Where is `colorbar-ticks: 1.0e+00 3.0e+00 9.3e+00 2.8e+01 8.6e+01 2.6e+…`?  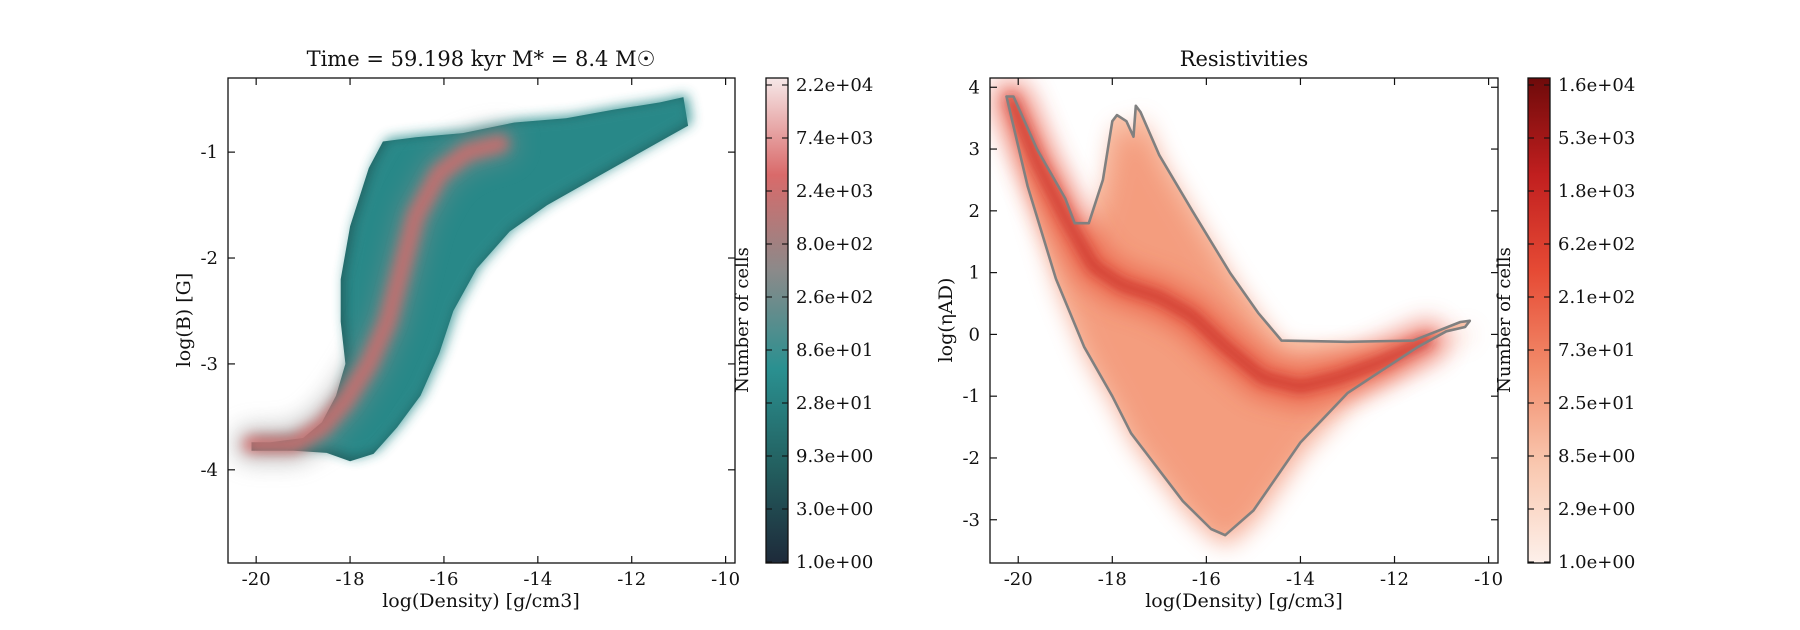
colorbar-ticks: 1.0e+00 3.0e+00 9.3e+00 2.8e+01 8.6e+01 2.6e+… is located at coordinates (819, 324).